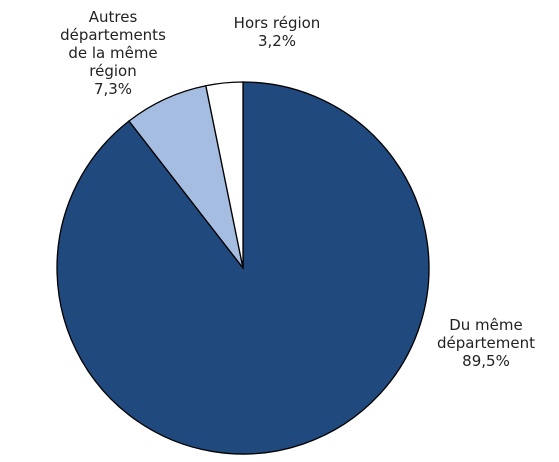 This screenshot has height=462, width=559. I want to click on label-line: Du même, so click(486, 325).